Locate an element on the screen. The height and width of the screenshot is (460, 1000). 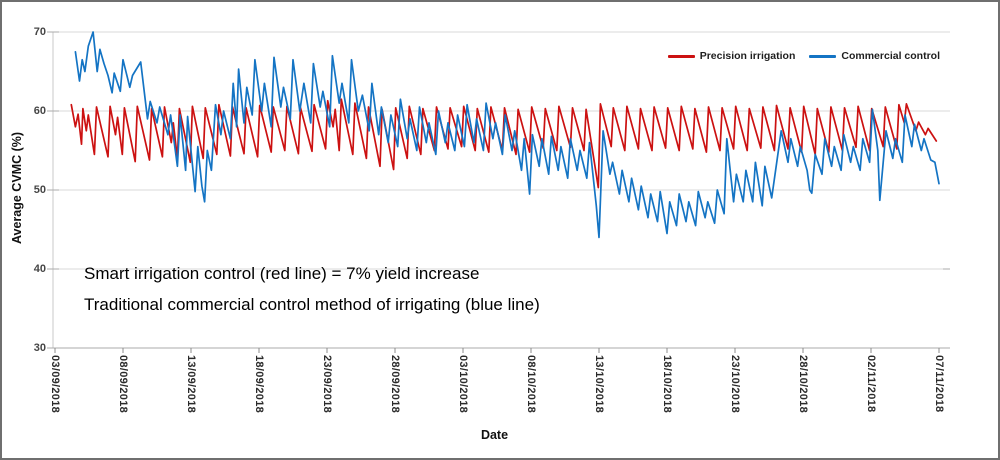
x-tick-label: 18/09/2018 is located at coordinates (259, 384).